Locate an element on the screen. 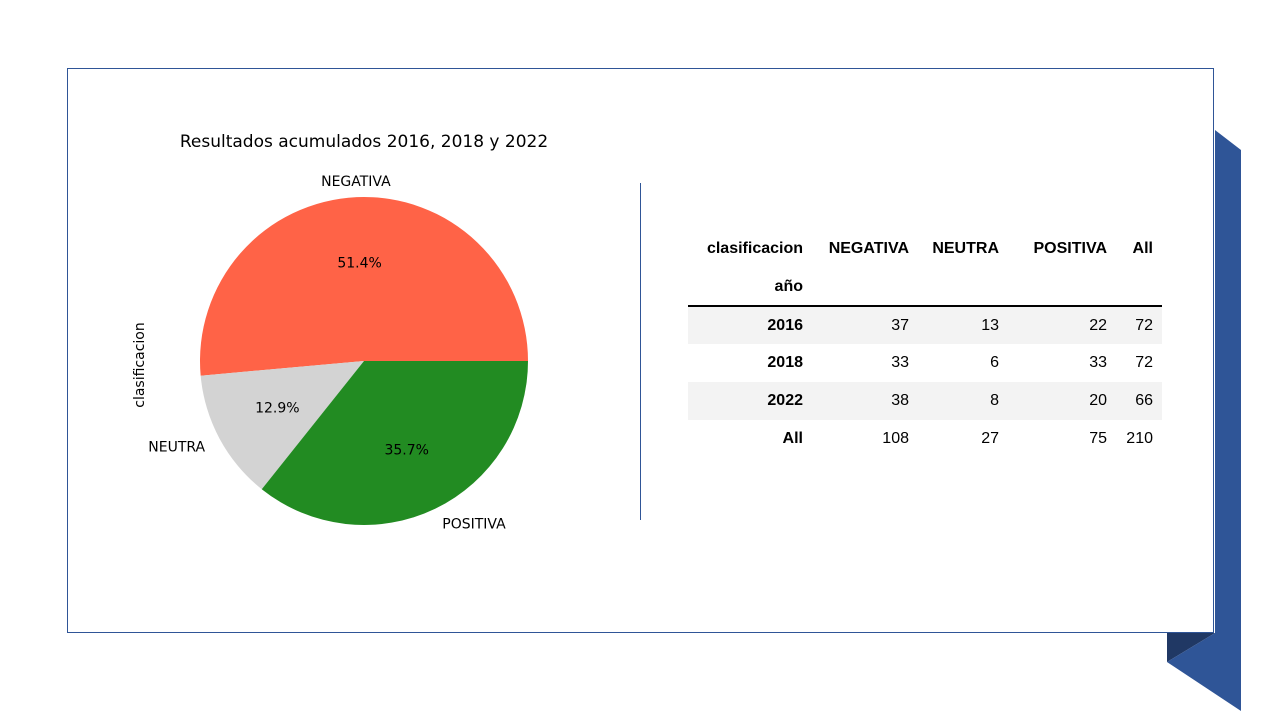 The image size is (1280, 720). col-header-neutra: NEUTRA is located at coordinates (965, 248).